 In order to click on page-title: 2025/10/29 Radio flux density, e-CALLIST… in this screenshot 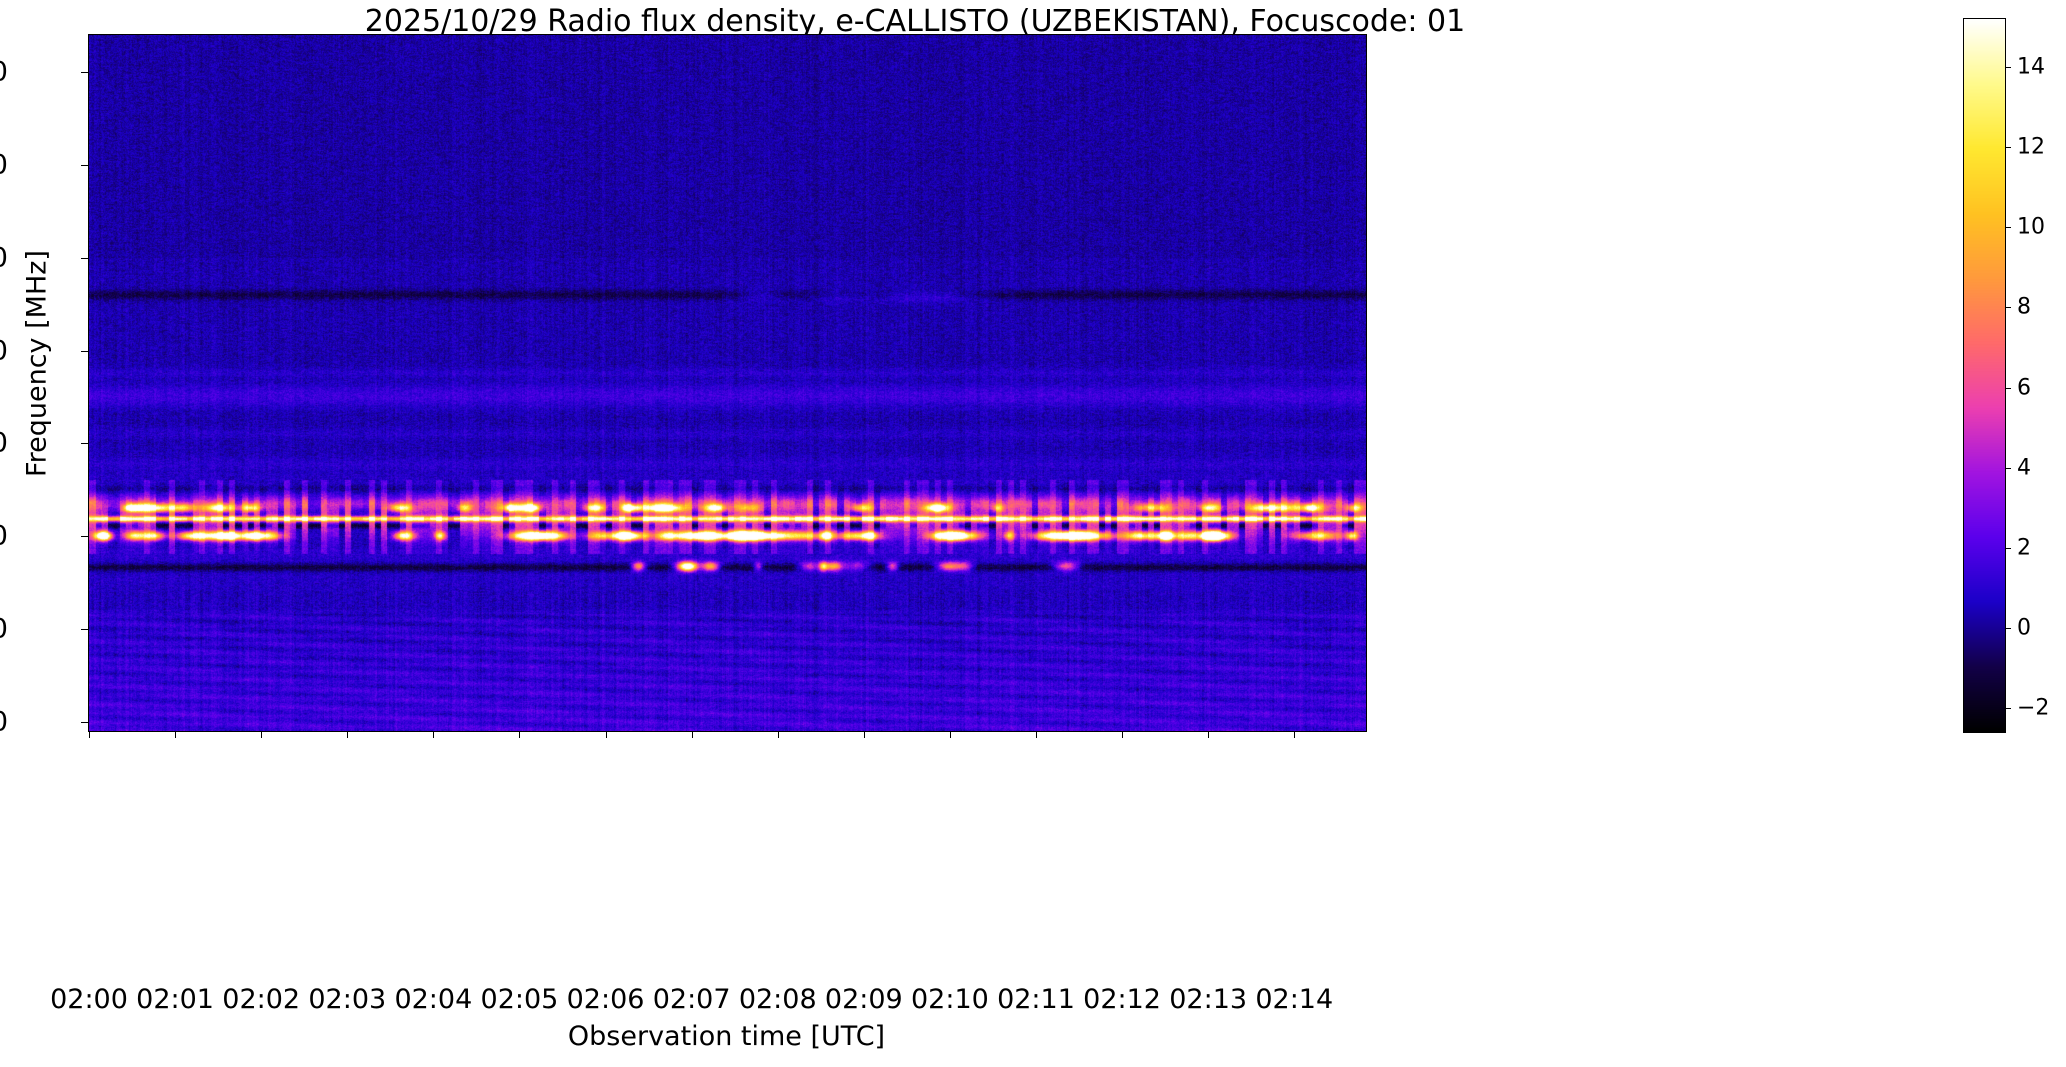, I will do `click(915, 21)`.